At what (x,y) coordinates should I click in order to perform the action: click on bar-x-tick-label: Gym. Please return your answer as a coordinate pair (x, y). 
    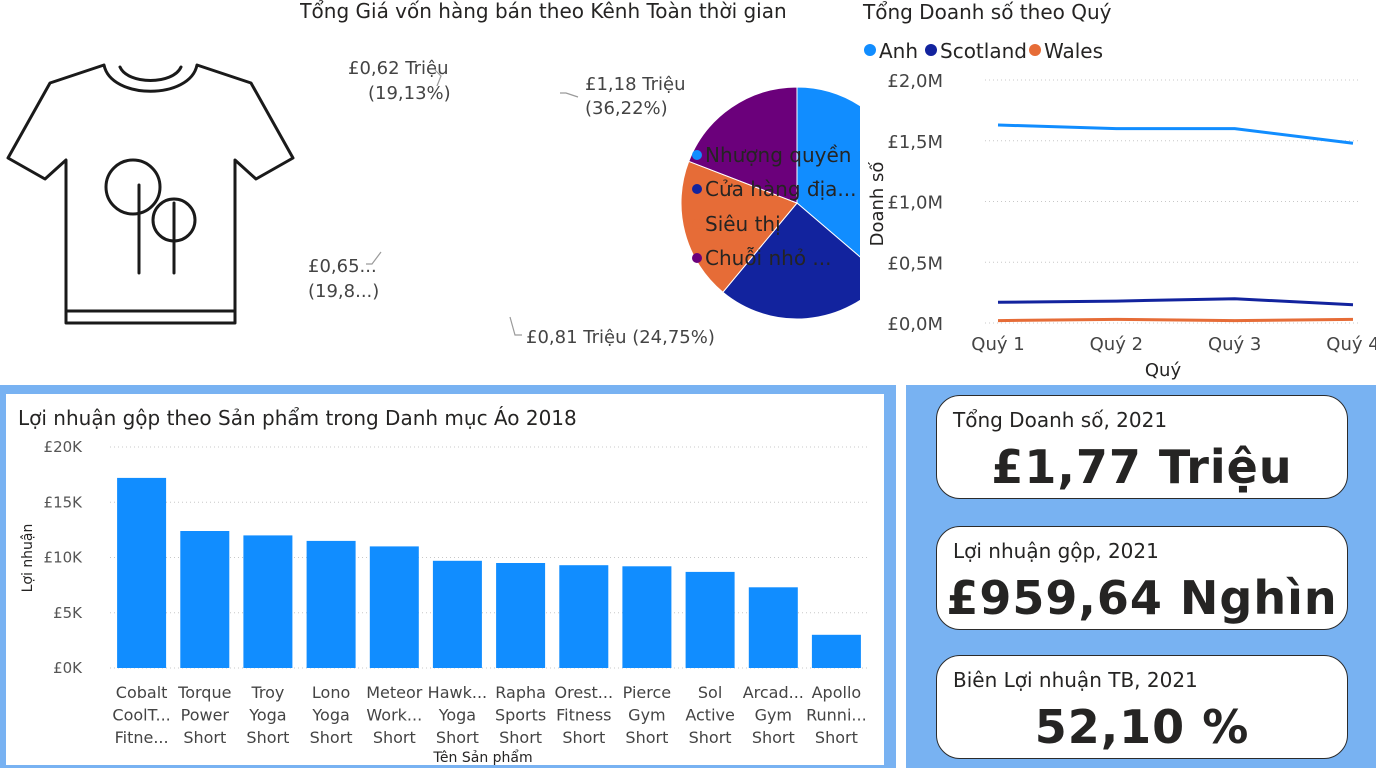
    Looking at the image, I should click on (773, 715).